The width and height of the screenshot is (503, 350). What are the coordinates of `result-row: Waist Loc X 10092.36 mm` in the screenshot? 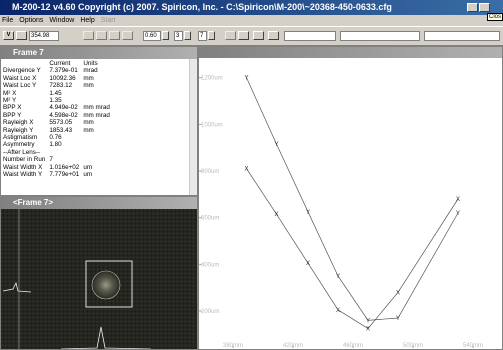 It's located at (56, 78).